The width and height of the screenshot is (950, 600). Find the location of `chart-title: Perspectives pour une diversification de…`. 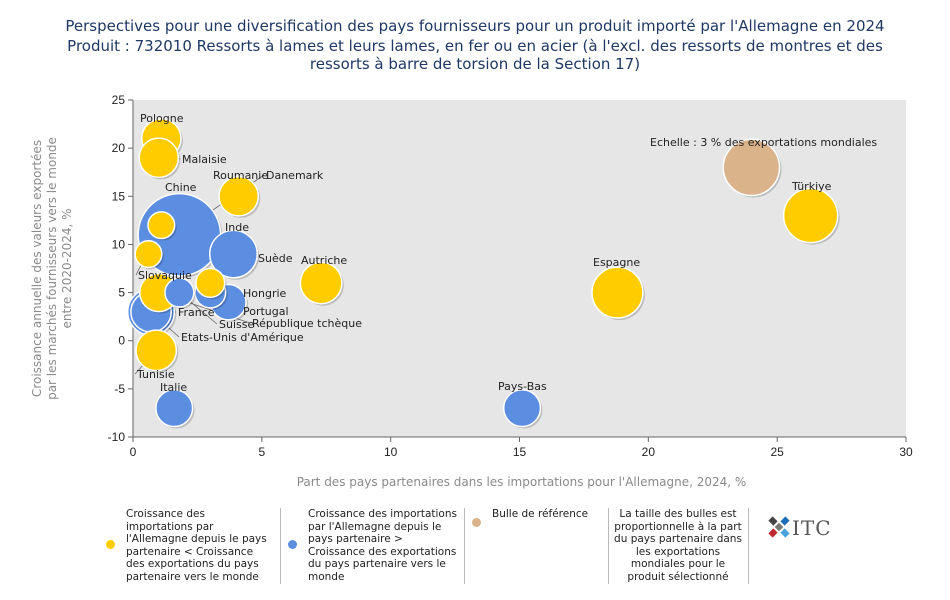

chart-title: Perspectives pour une diversification de… is located at coordinates (474, 45).